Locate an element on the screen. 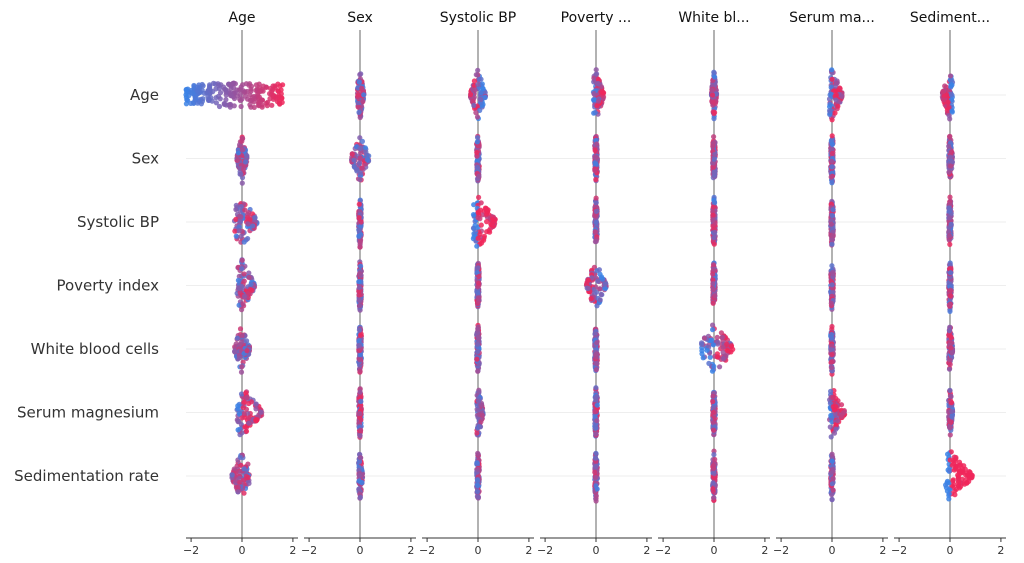  column-title: Age is located at coordinates (241, 18).